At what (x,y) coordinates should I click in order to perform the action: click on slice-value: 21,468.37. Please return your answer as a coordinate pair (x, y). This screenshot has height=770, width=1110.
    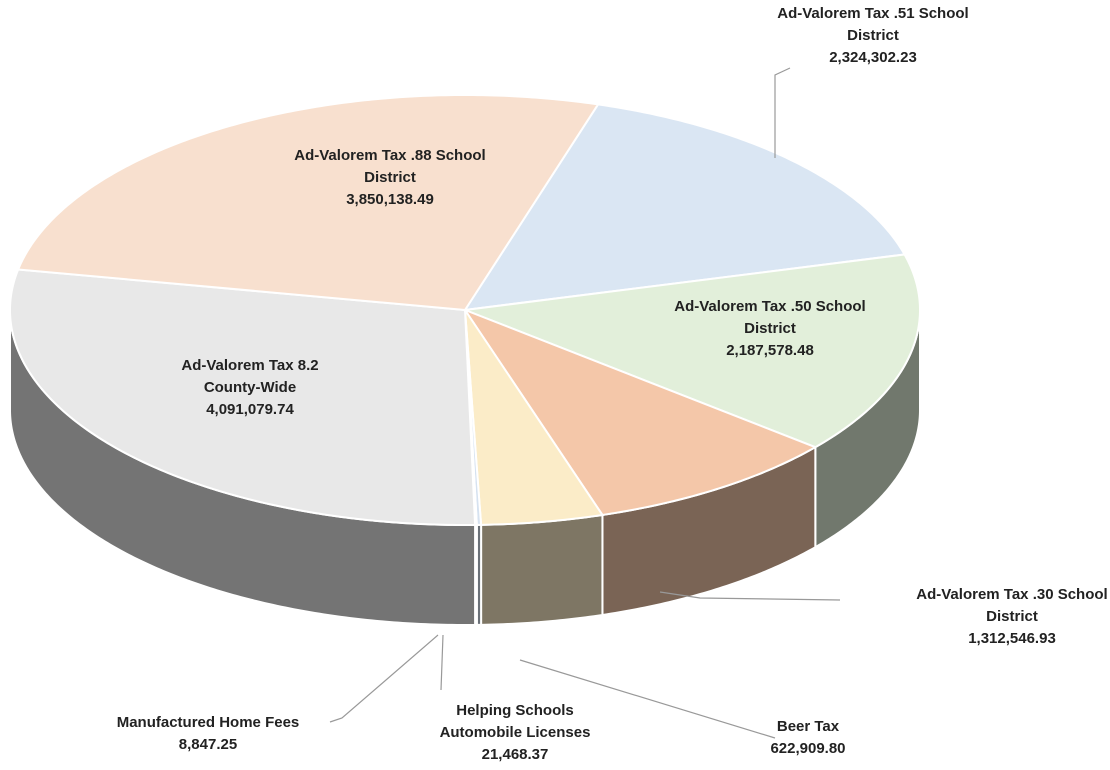
    Looking at the image, I should click on (515, 754).